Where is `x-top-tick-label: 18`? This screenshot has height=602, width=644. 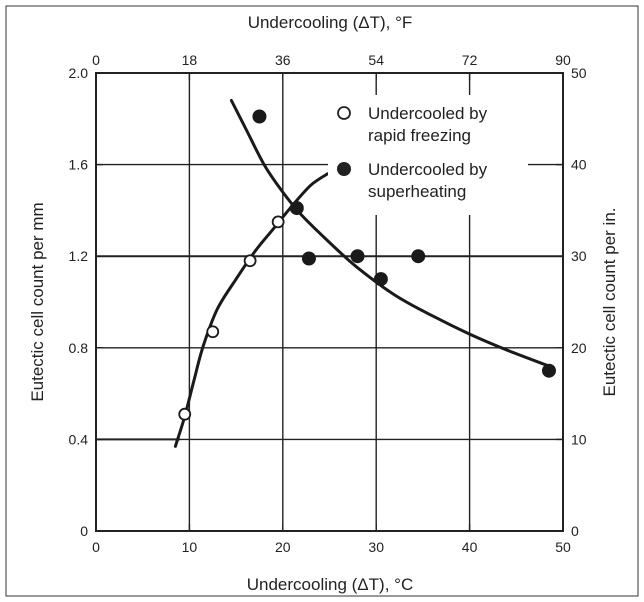
x-top-tick-label: 18 is located at coordinates (190, 60).